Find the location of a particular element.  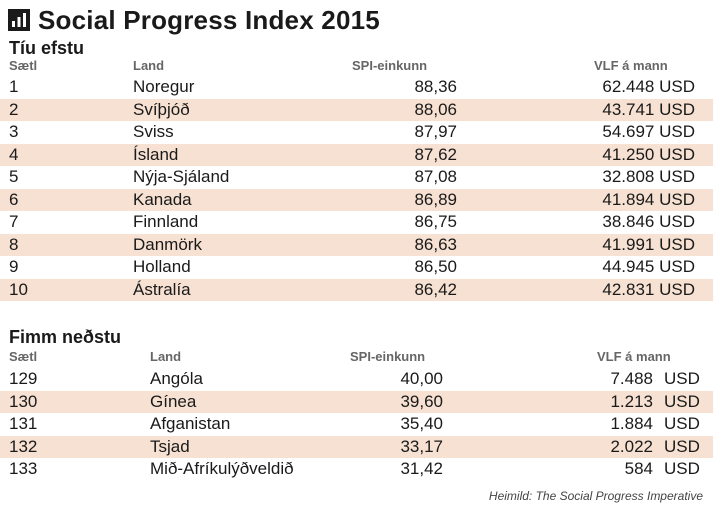

country-cell: Sviss is located at coordinates (153, 131).